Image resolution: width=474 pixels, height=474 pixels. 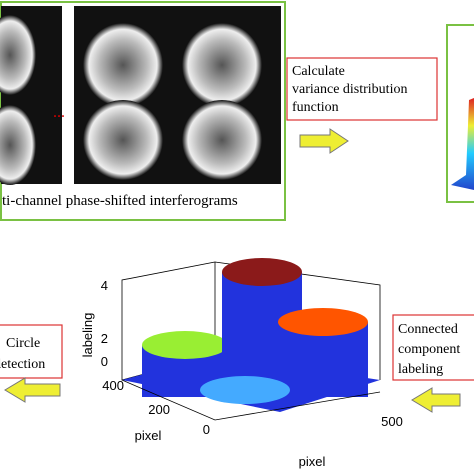 I want to click on step-text: Connected, so click(x=428, y=329).